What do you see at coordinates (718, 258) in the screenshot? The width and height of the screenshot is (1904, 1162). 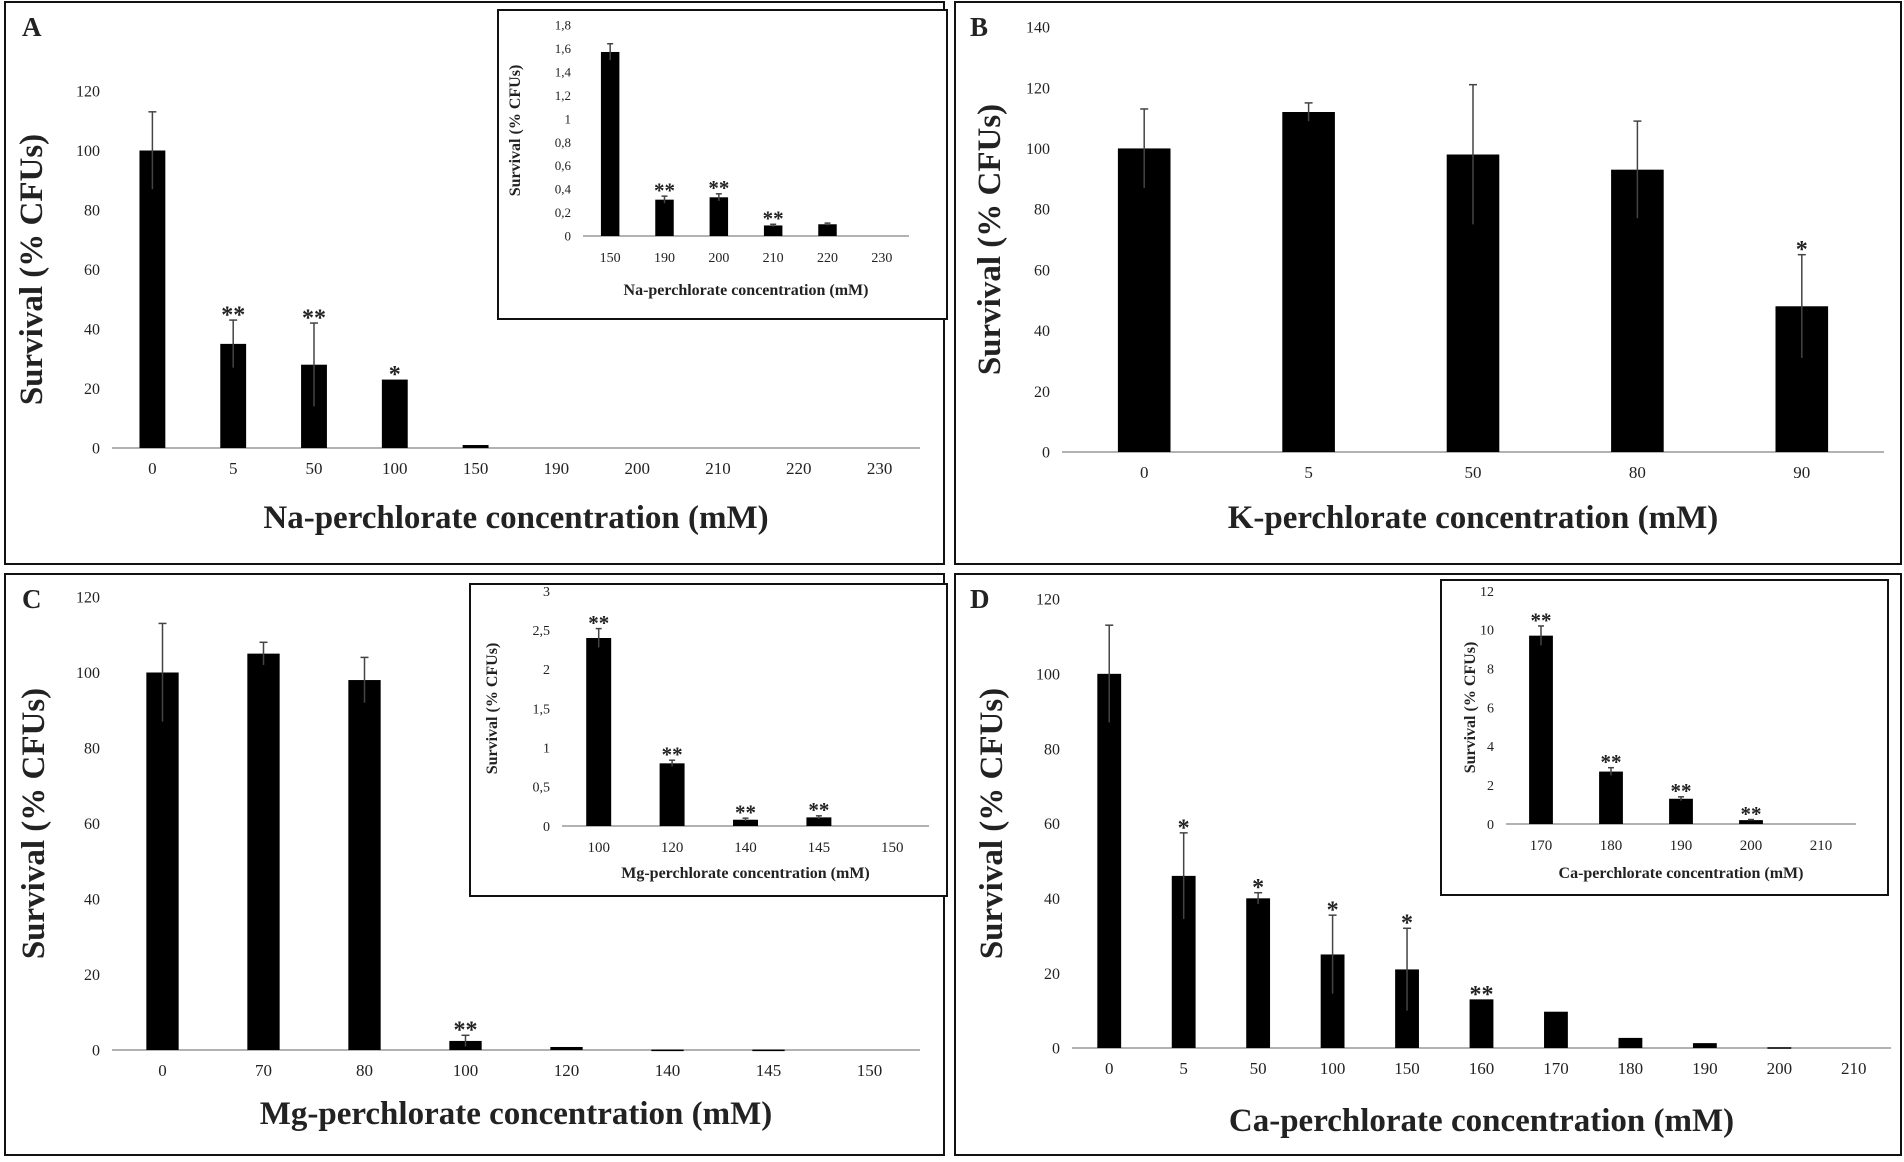 I see `x-tick-label: 200` at bounding box center [718, 258].